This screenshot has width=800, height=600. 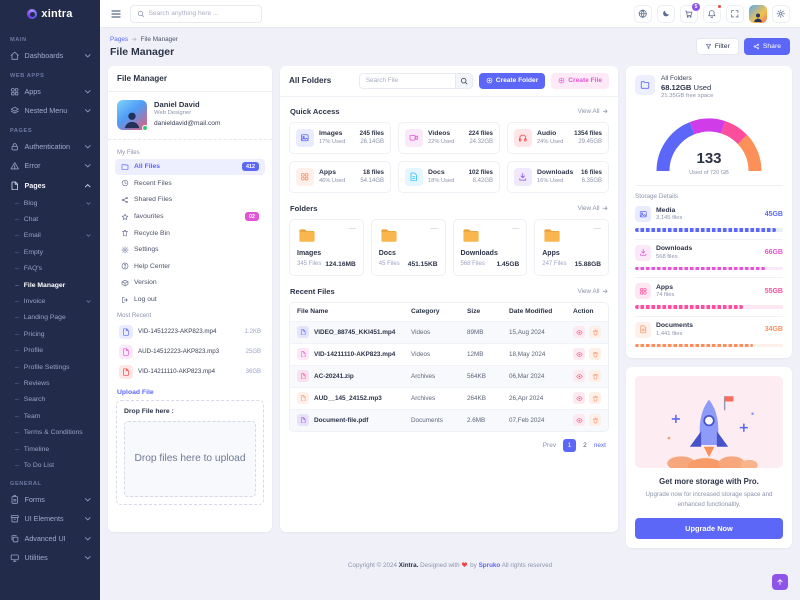 I want to click on global-search-input, so click(x=201, y=13).